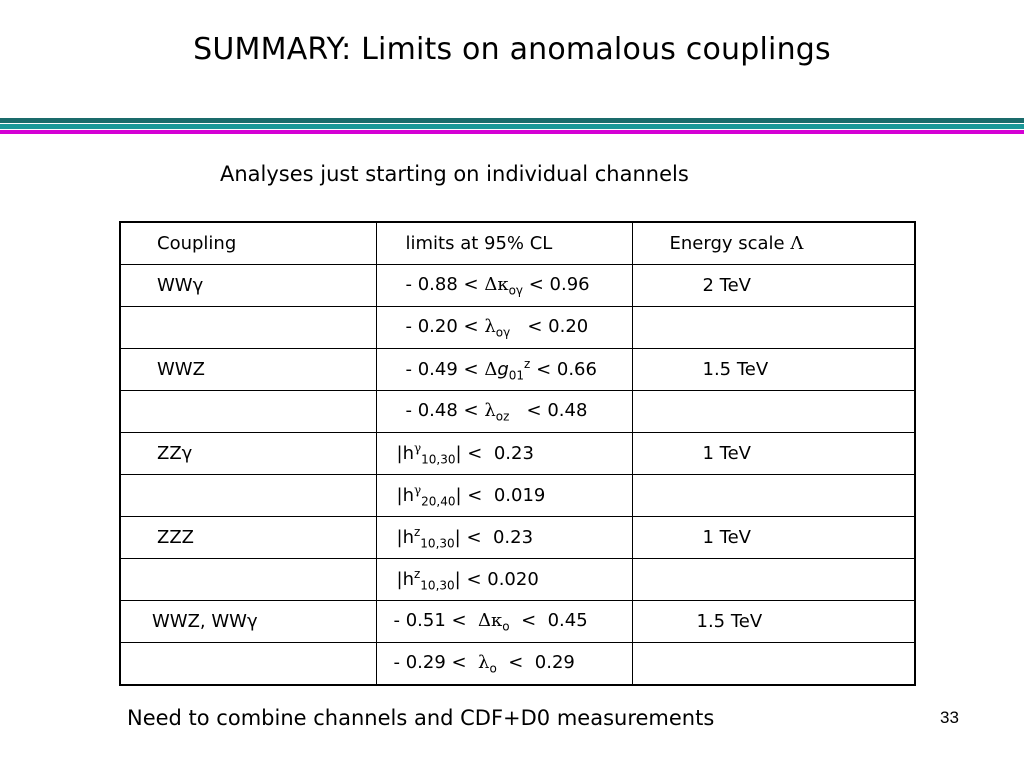  I want to click on coupling-cell: WWγ, so click(248, 285).